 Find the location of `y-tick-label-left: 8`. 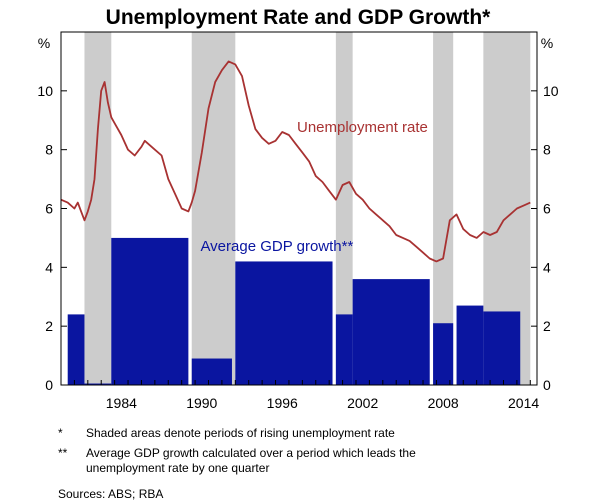

y-tick-label-left: 8 is located at coordinates (49, 150).